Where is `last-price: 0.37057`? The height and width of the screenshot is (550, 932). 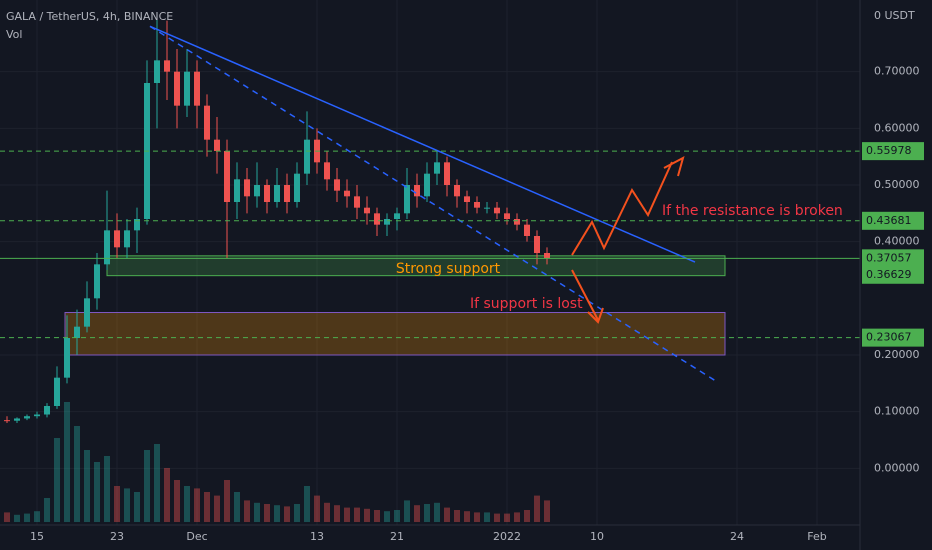
last-price: 0.37057 is located at coordinates (889, 257).